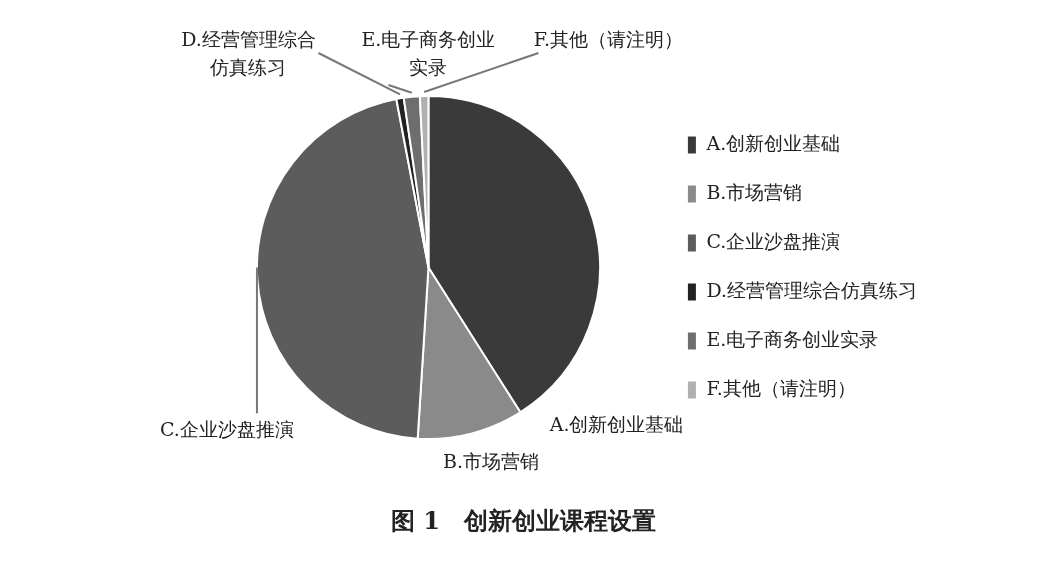 Image resolution: width=1047 pixels, height=584 pixels. What do you see at coordinates (812, 289) in the screenshot?
I see `legend-label: D.经营管理综合仿真练习` at bounding box center [812, 289].